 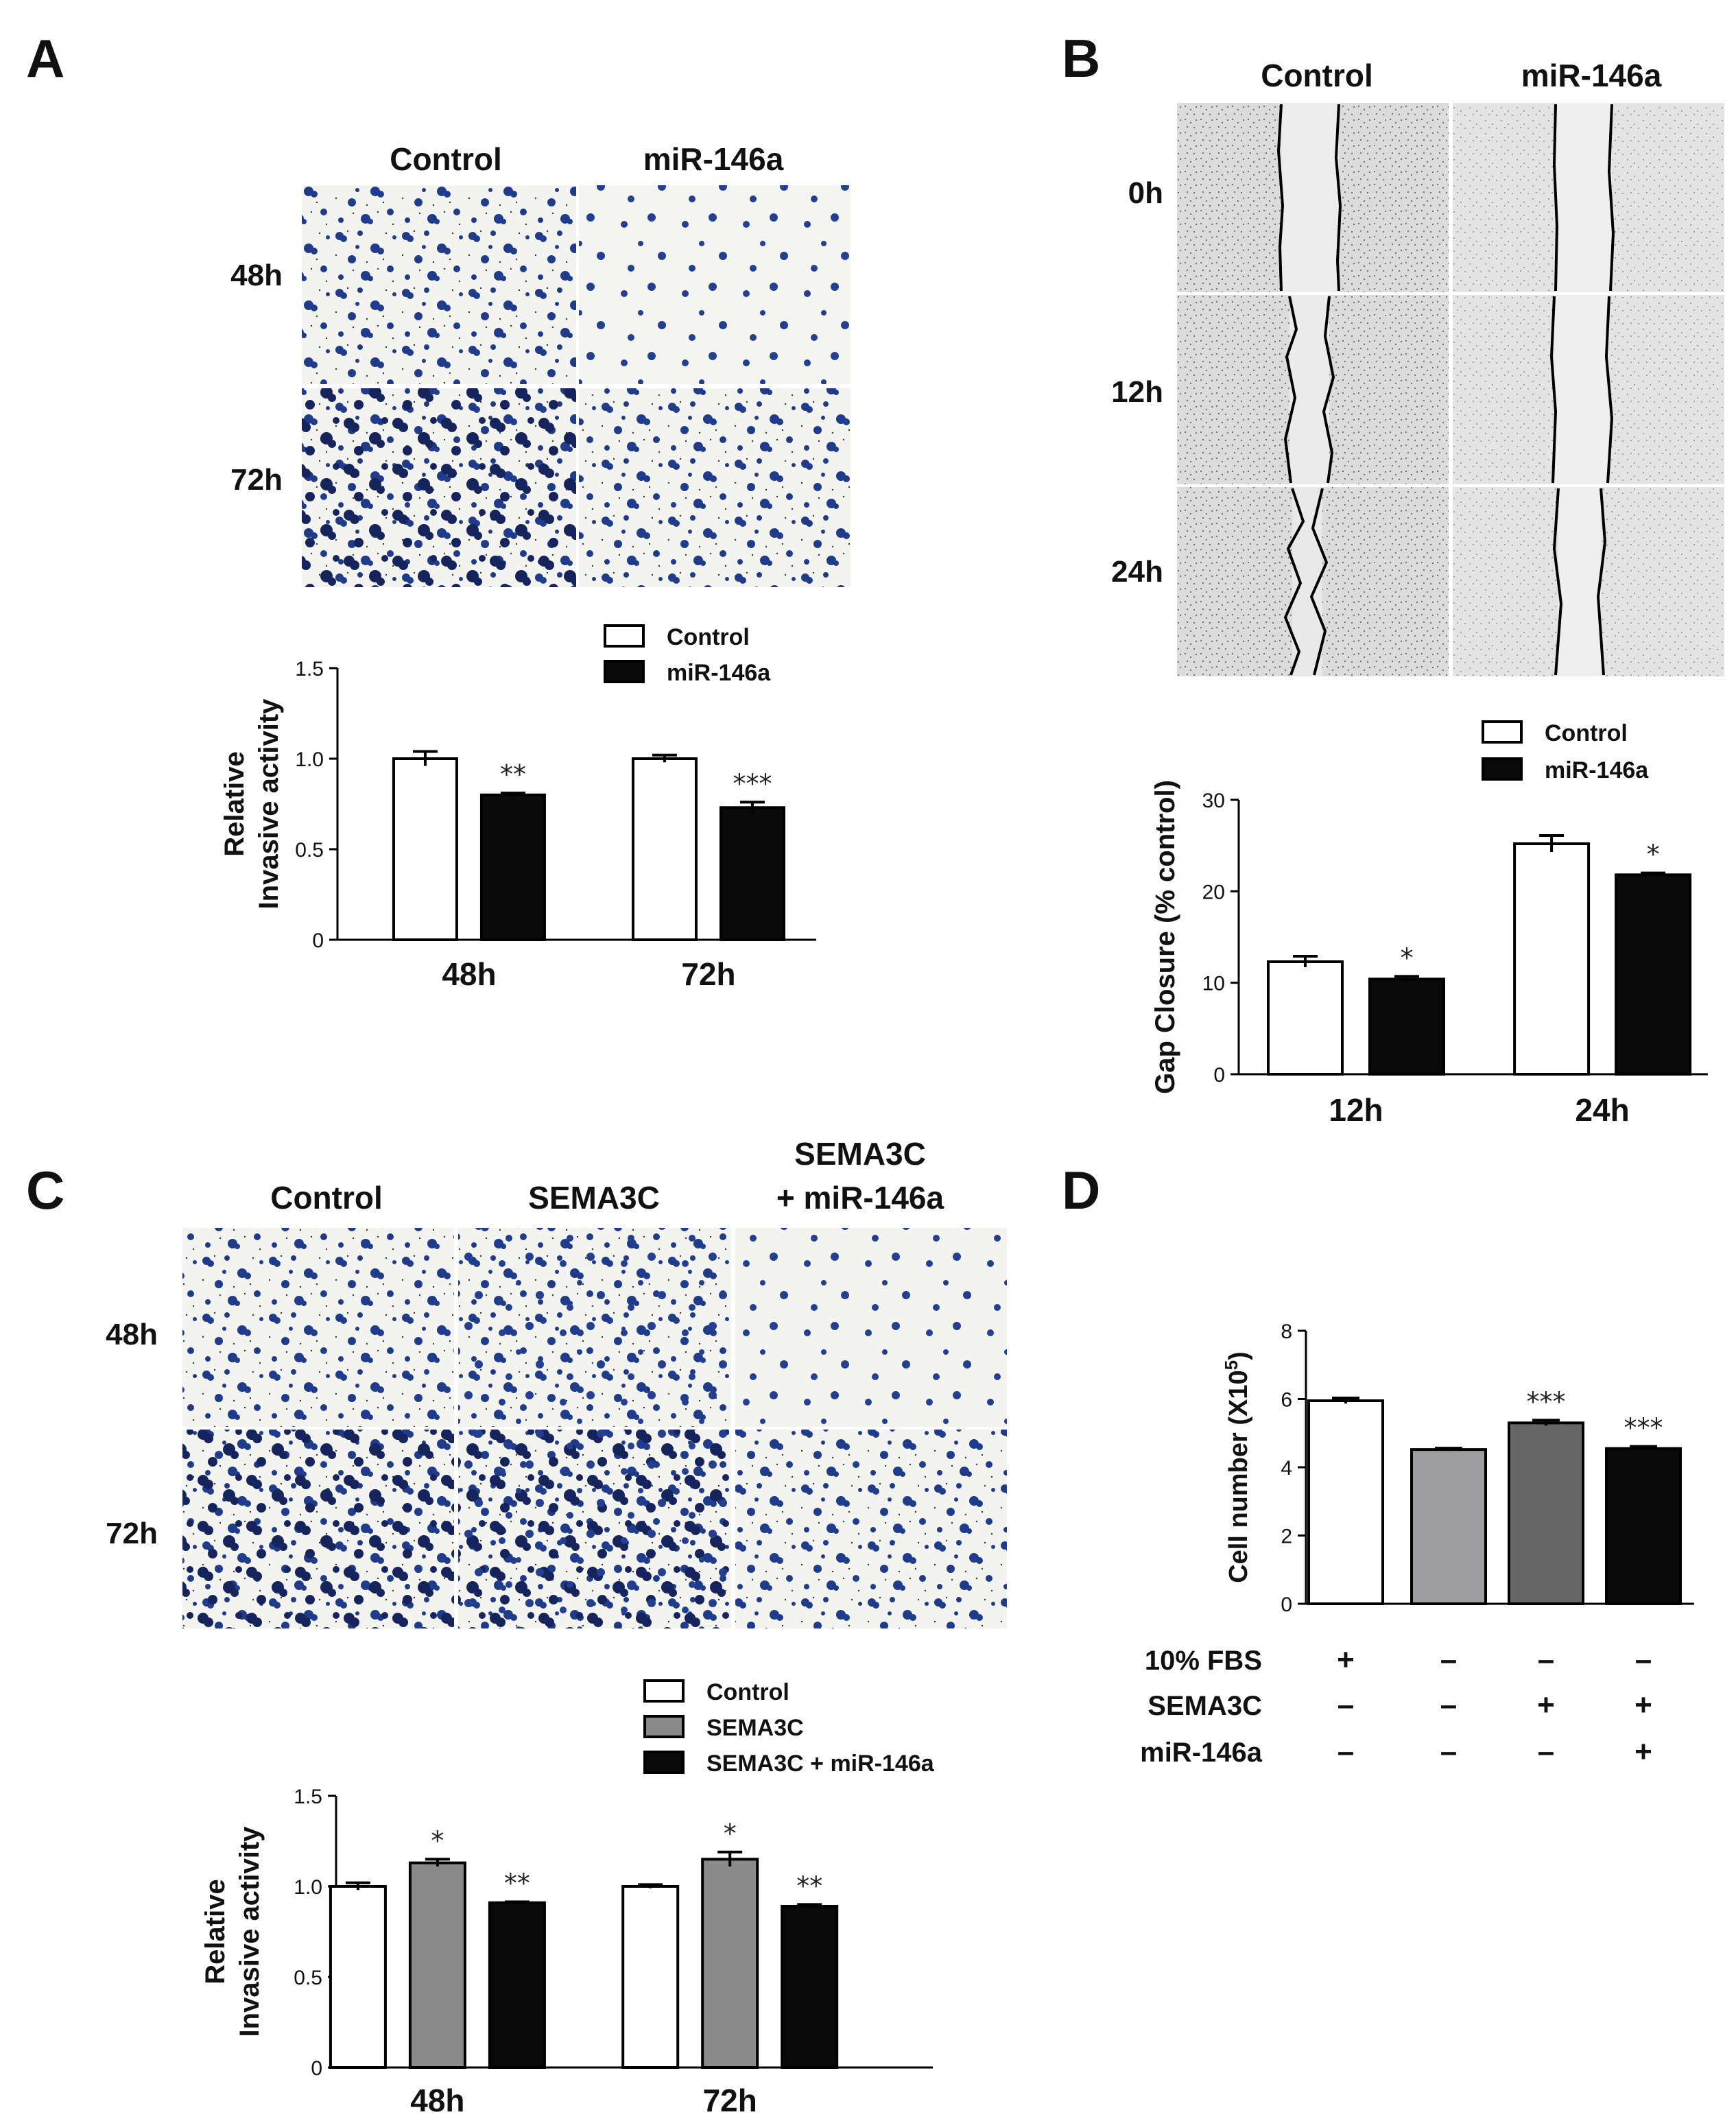 What do you see at coordinates (439, 487) in the screenshot?
I see `micrograph-a-control-72h-dense` at bounding box center [439, 487].